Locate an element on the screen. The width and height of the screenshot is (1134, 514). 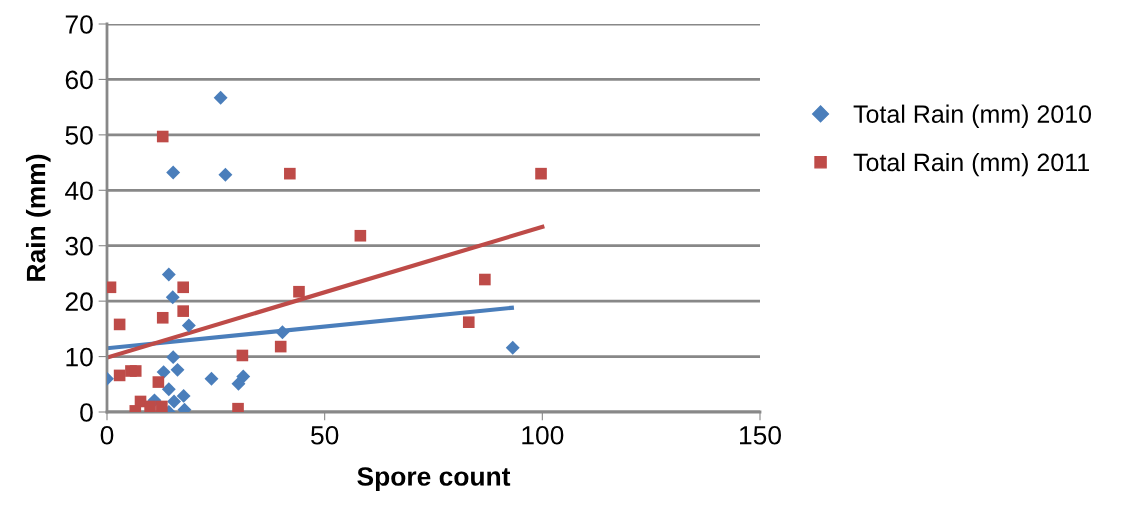
y-tick-label: 70 is located at coordinates (79, 24).